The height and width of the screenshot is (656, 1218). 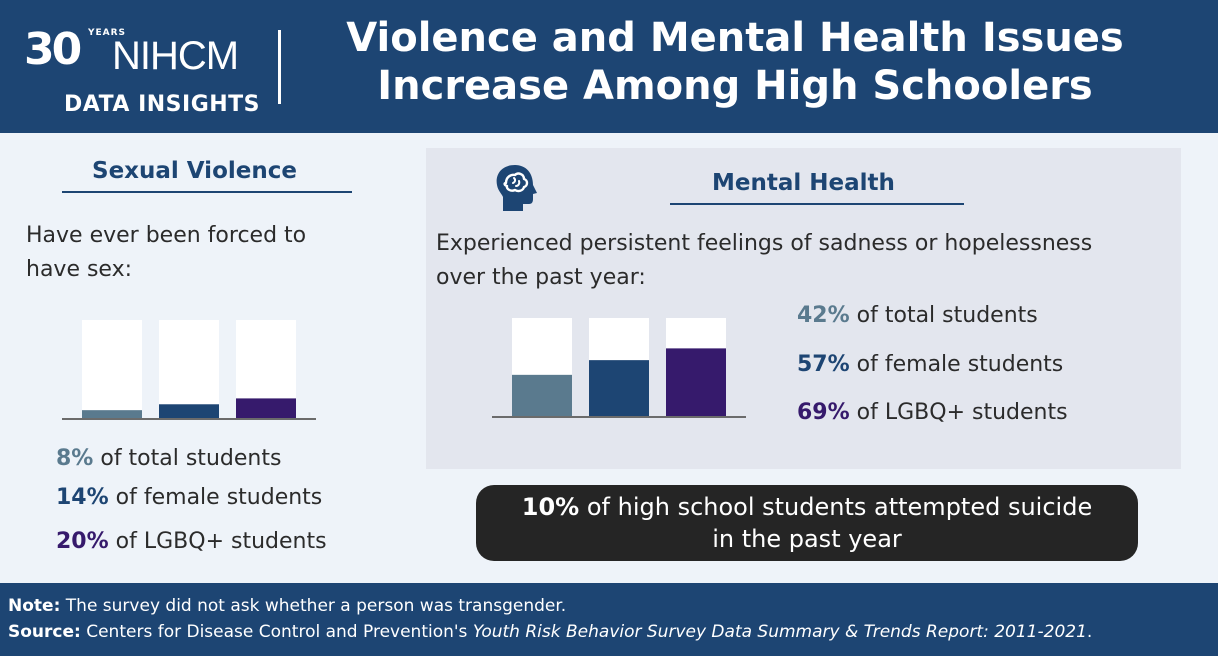 I want to click on sv-stat-total-label: of total students, so click(x=187, y=458).